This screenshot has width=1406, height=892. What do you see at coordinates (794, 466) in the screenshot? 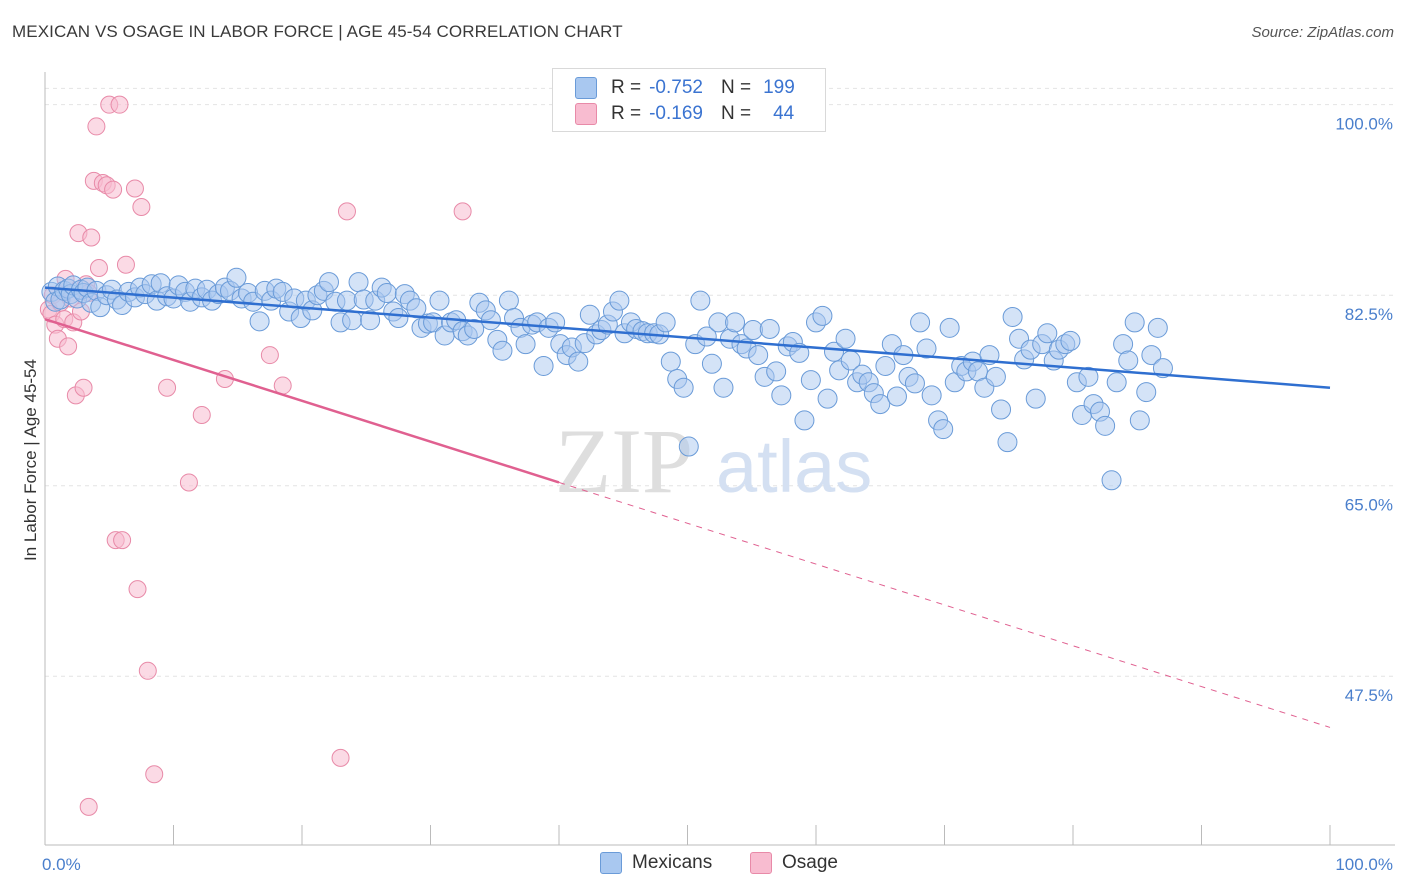
I see `watermark-atlas: atlas` at bounding box center [794, 466].